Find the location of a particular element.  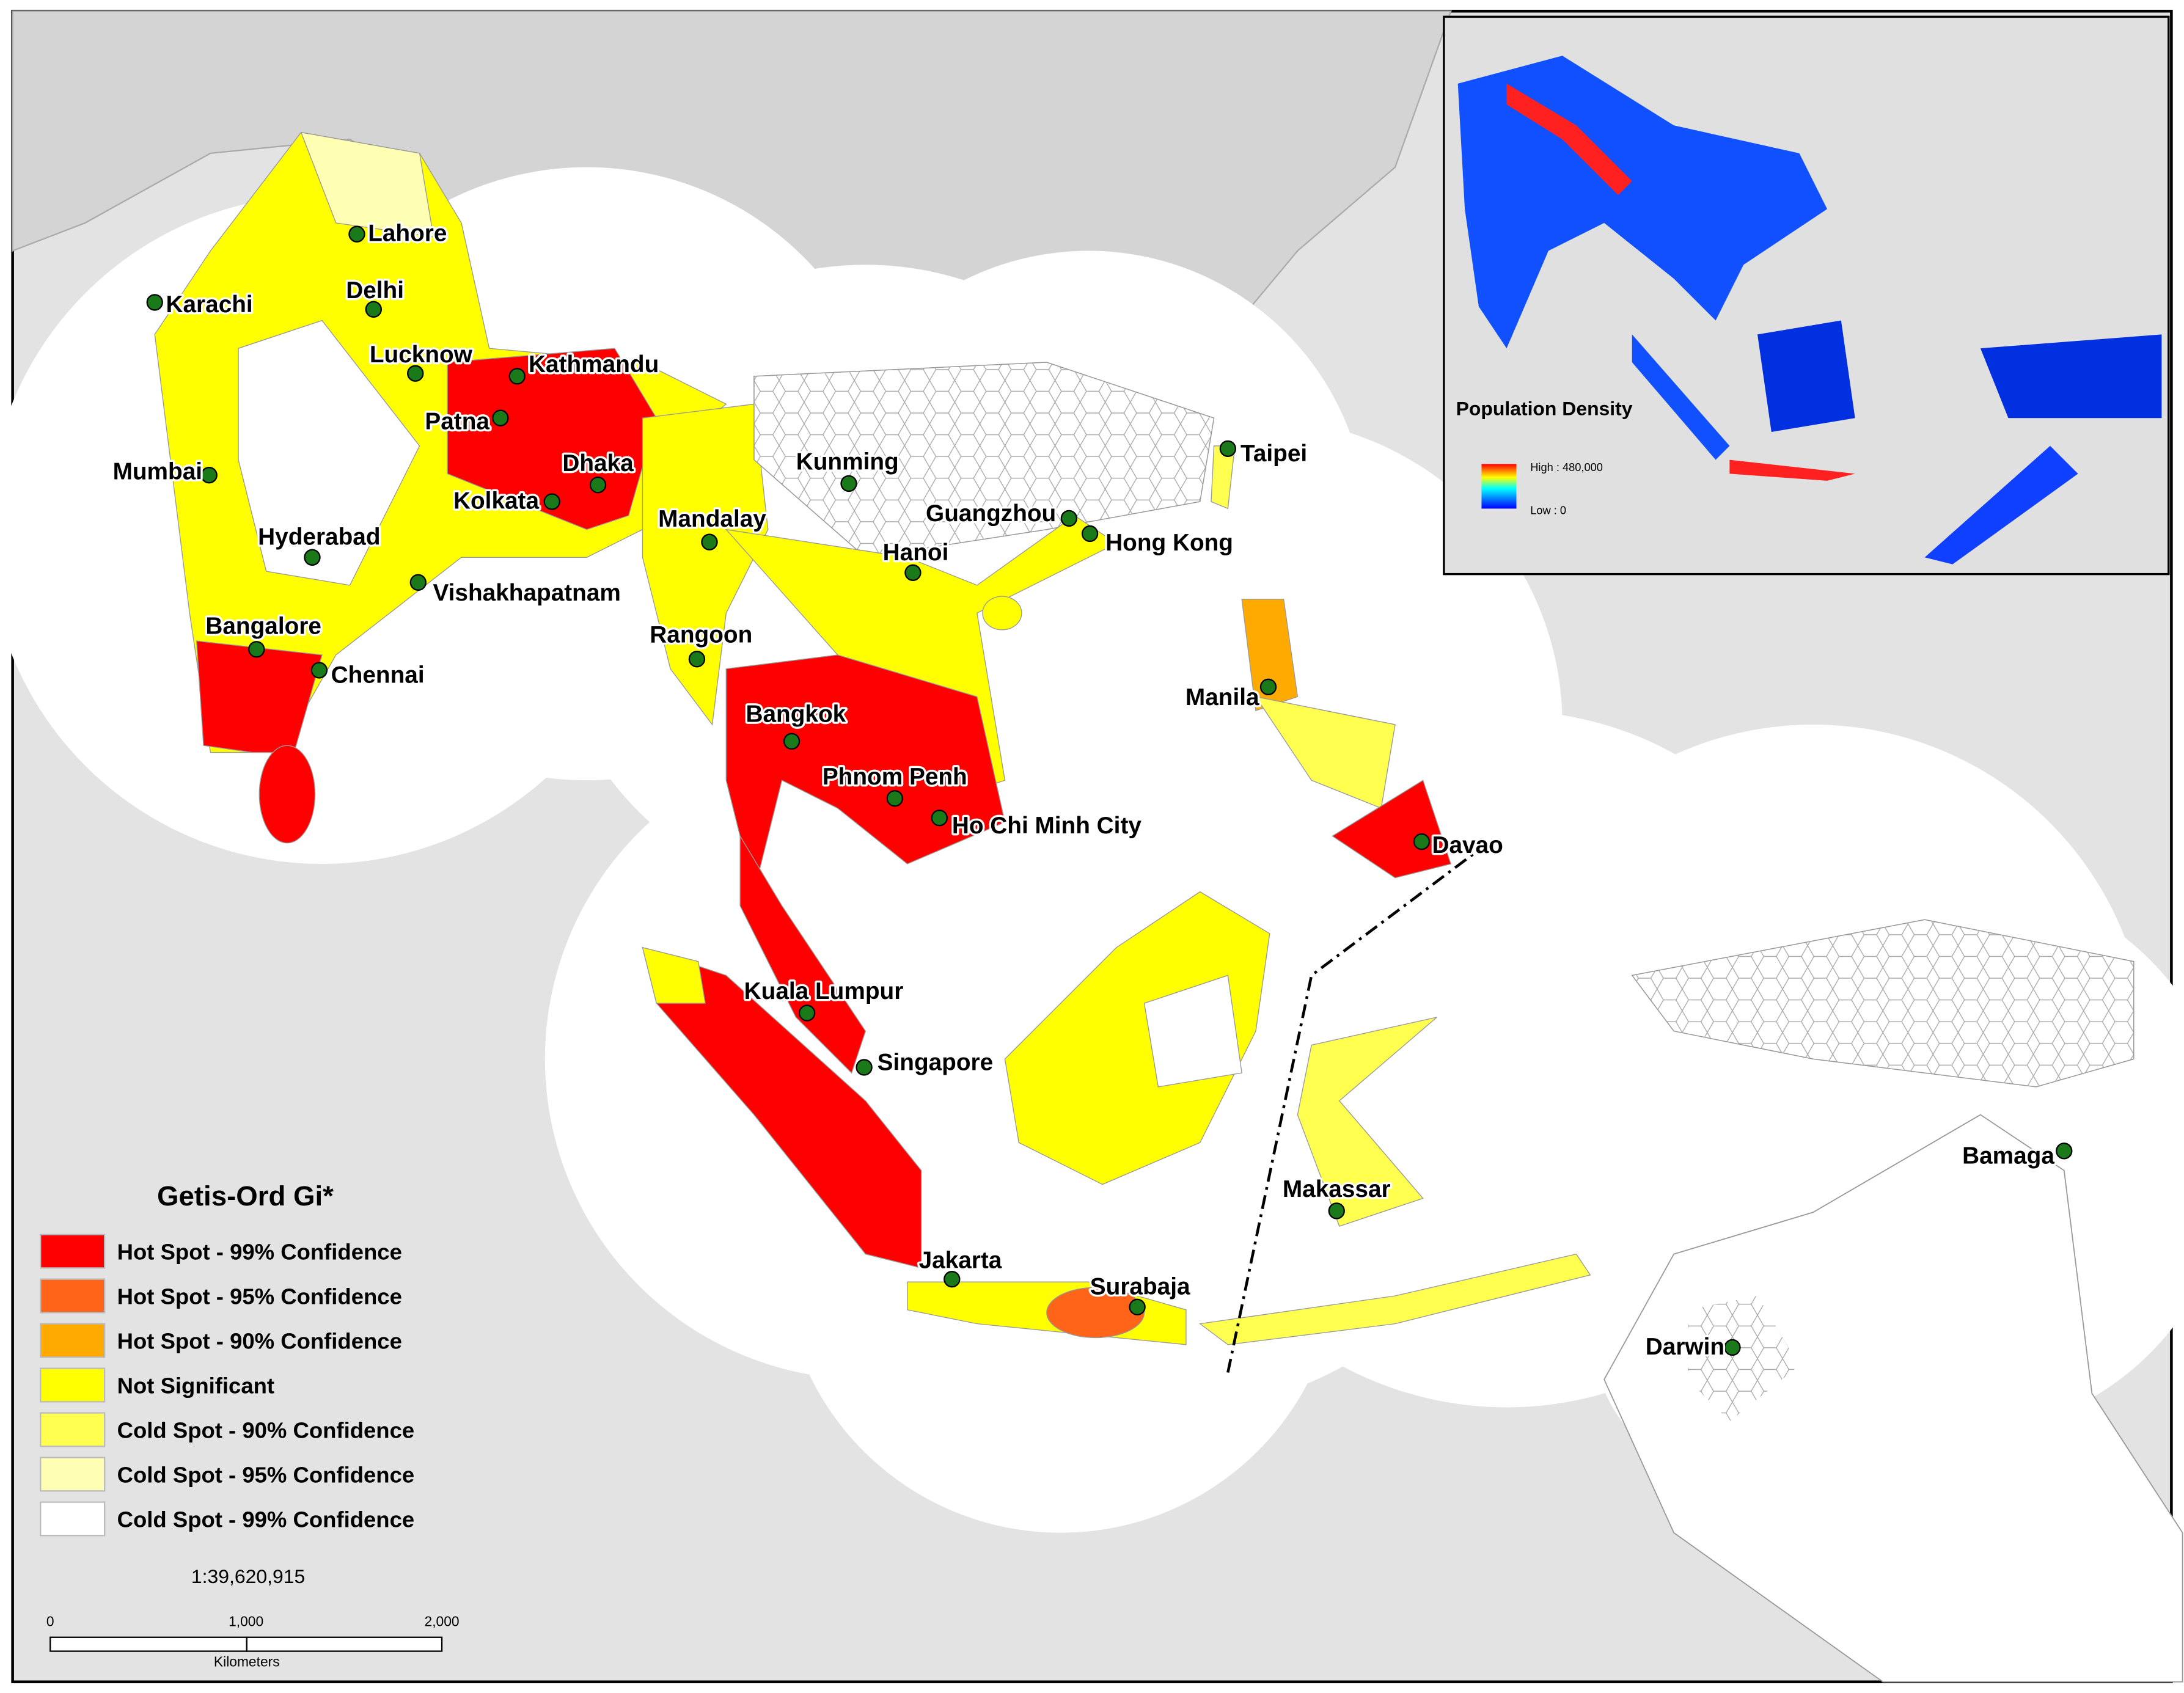

city-label: Davao is located at coordinates (1467, 845).